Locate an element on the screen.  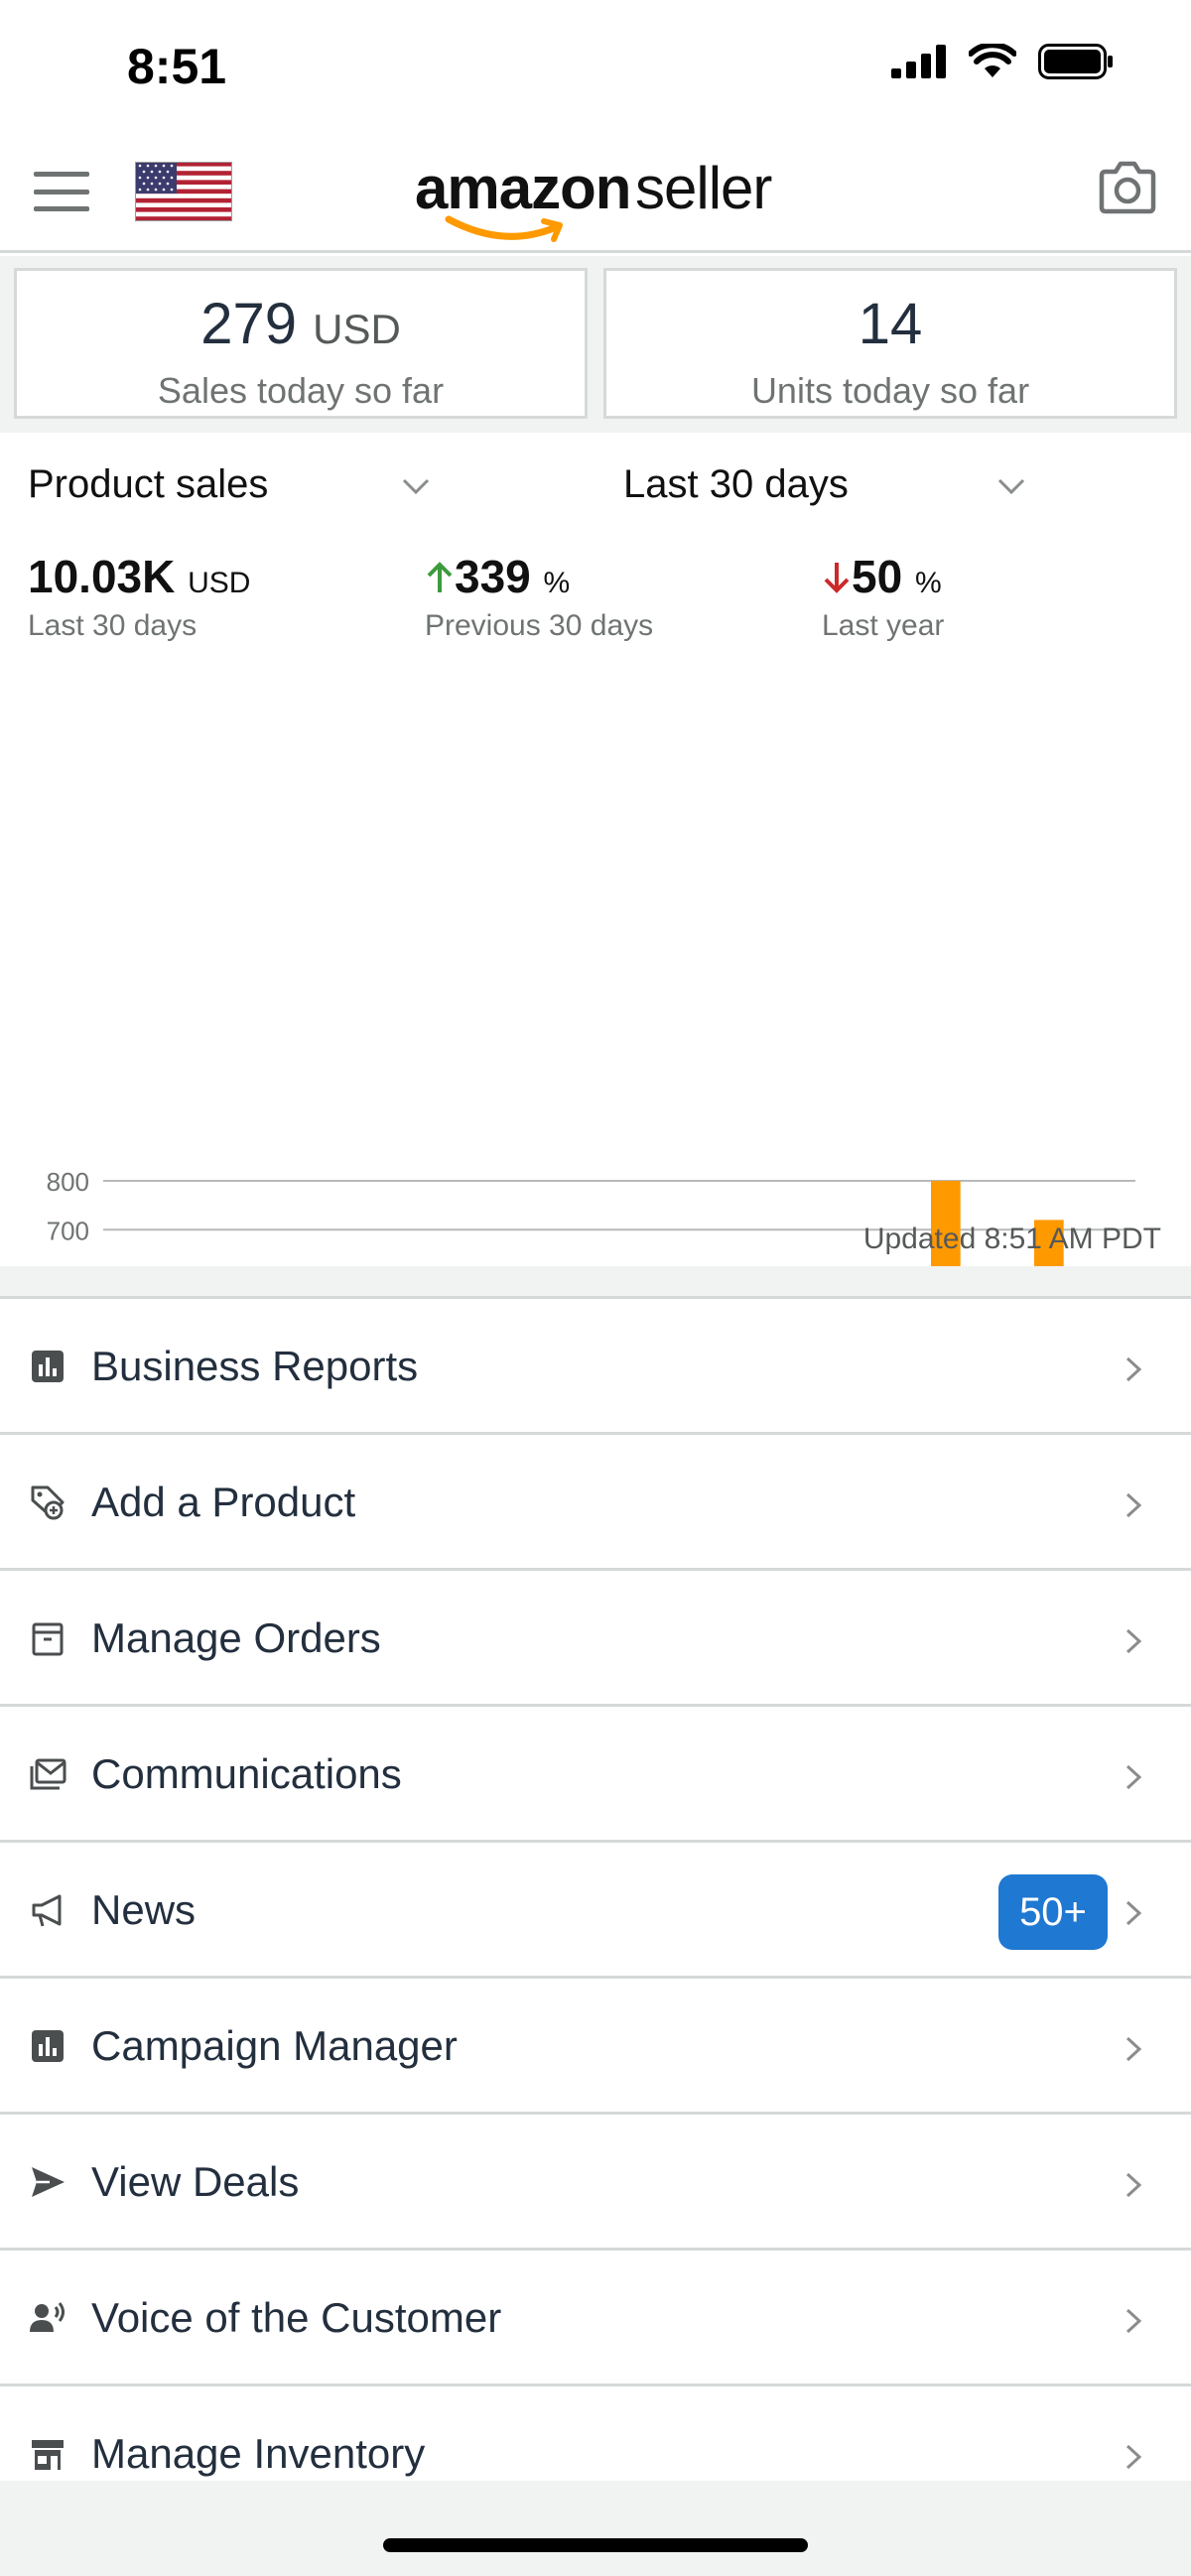
menu-item-label: News is located at coordinates (144, 1910).